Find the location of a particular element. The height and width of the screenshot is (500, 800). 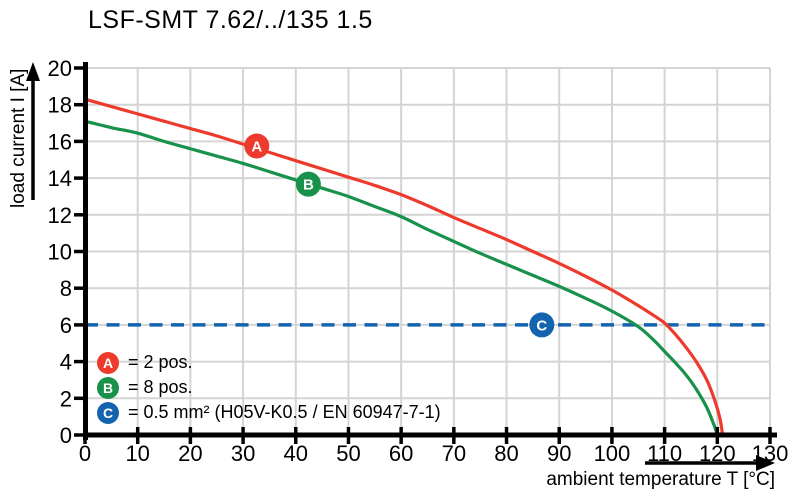

svg-text: 50 is located at coordinates (348, 453).